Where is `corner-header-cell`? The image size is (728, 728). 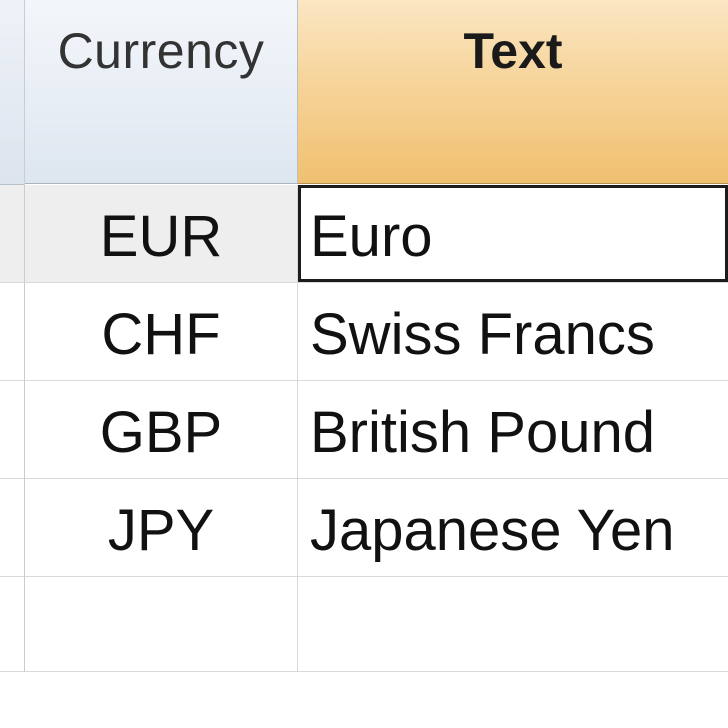
corner-header-cell is located at coordinates (12, 92).